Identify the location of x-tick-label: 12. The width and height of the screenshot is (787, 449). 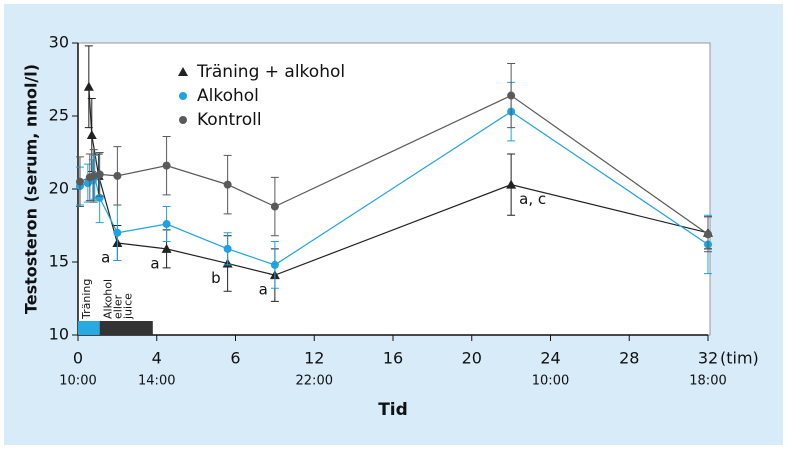
(314, 358).